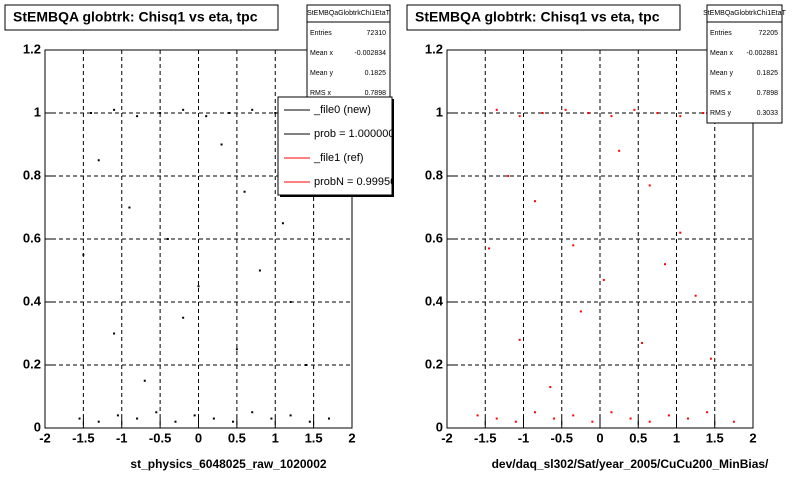  I want to click on stats-value: 0.3033, so click(768, 113).